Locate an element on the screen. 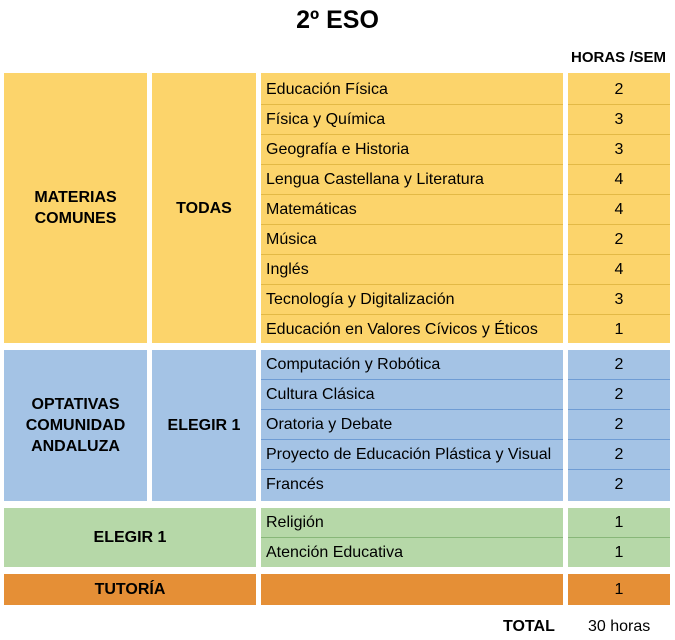  hours-header: HORAS /SEM is located at coordinates (618, 57).